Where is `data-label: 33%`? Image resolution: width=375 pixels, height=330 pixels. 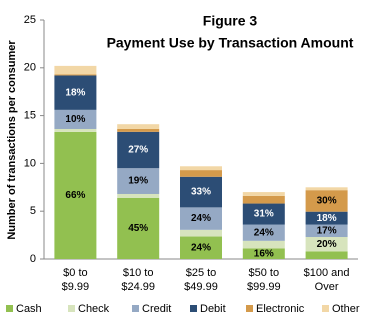
data-label: 33% is located at coordinates (201, 192).